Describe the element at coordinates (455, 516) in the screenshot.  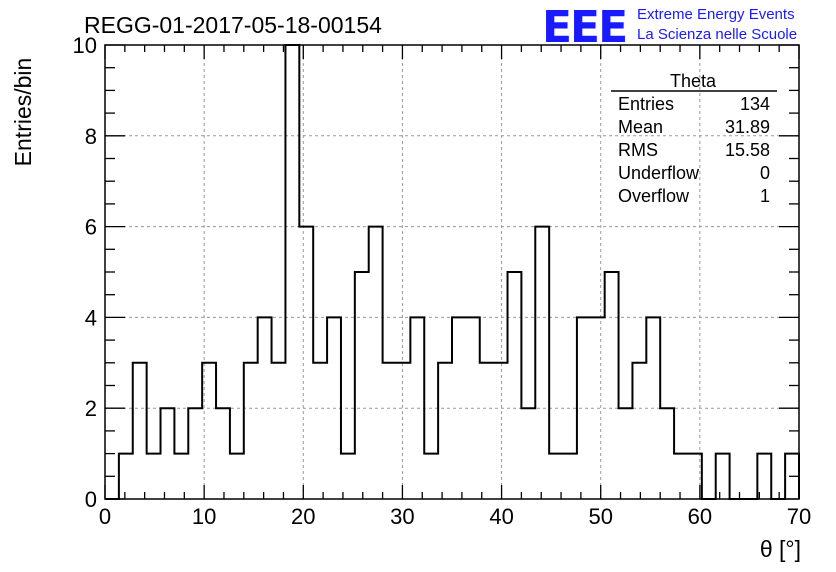
I see `x-tick-labels: 0 10 20 30 40 50 60 70` at that location.